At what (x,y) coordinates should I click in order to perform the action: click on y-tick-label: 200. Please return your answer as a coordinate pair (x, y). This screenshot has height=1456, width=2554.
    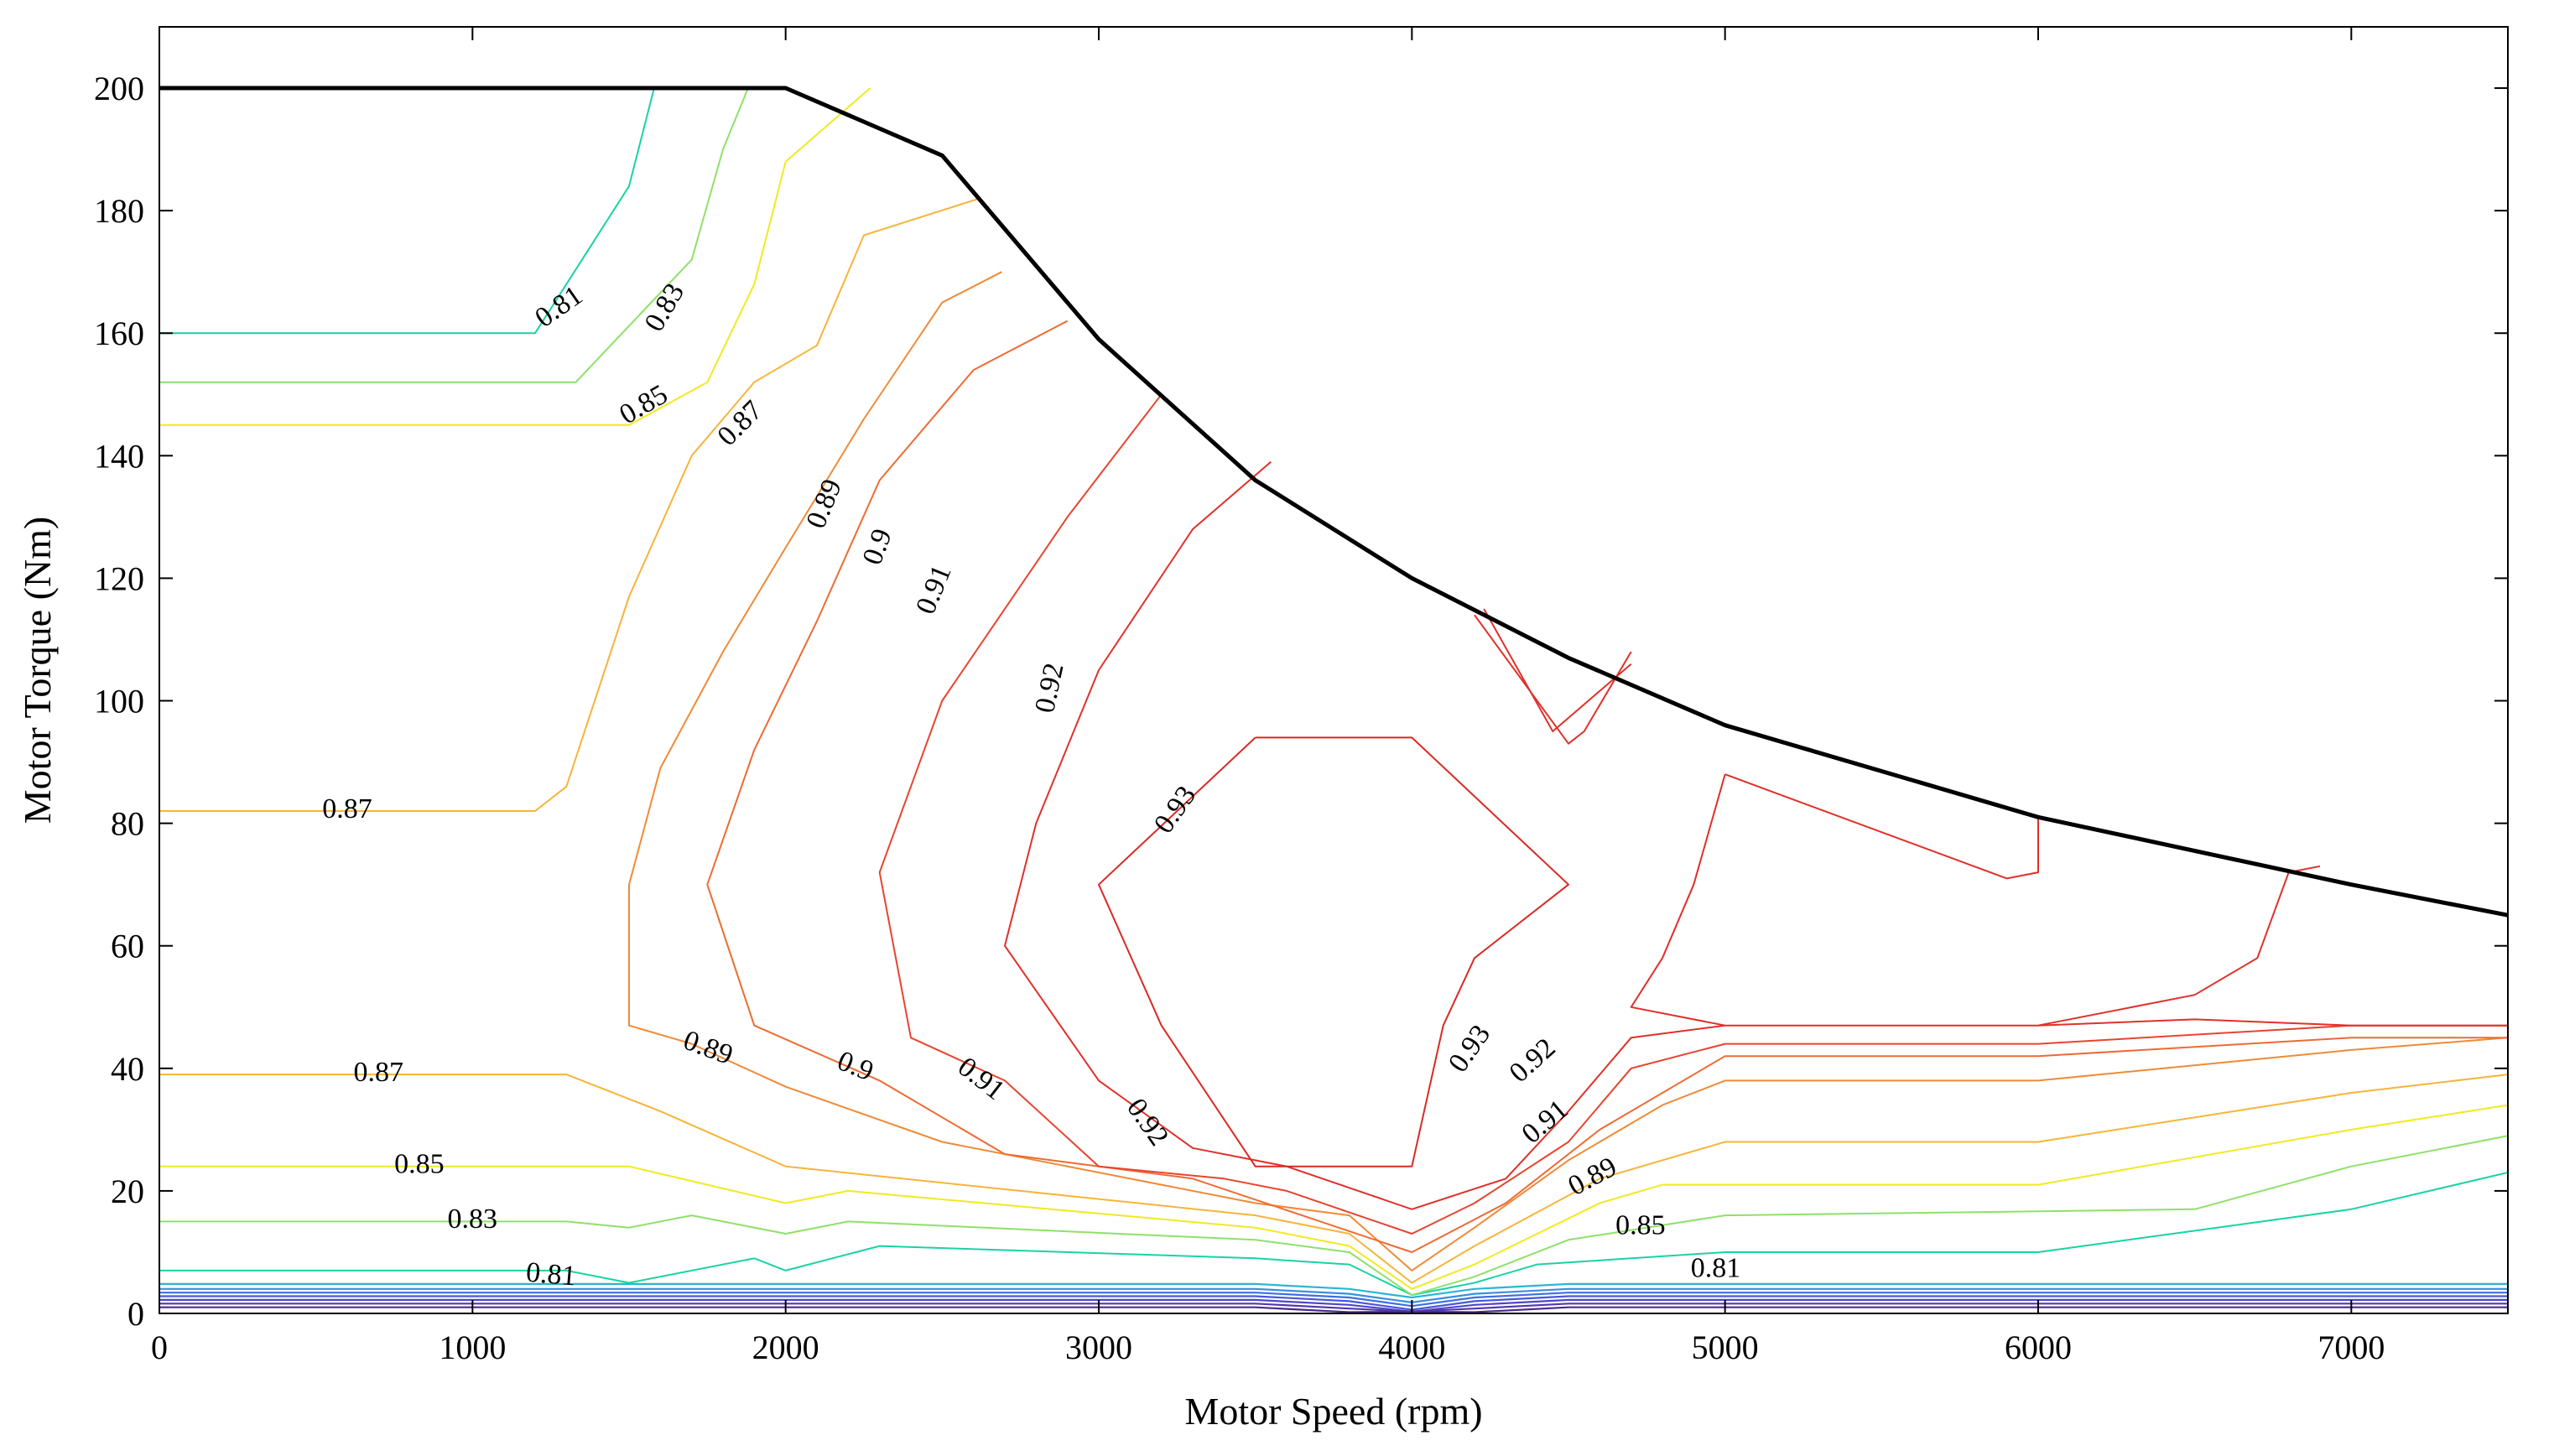
    Looking at the image, I should click on (119, 88).